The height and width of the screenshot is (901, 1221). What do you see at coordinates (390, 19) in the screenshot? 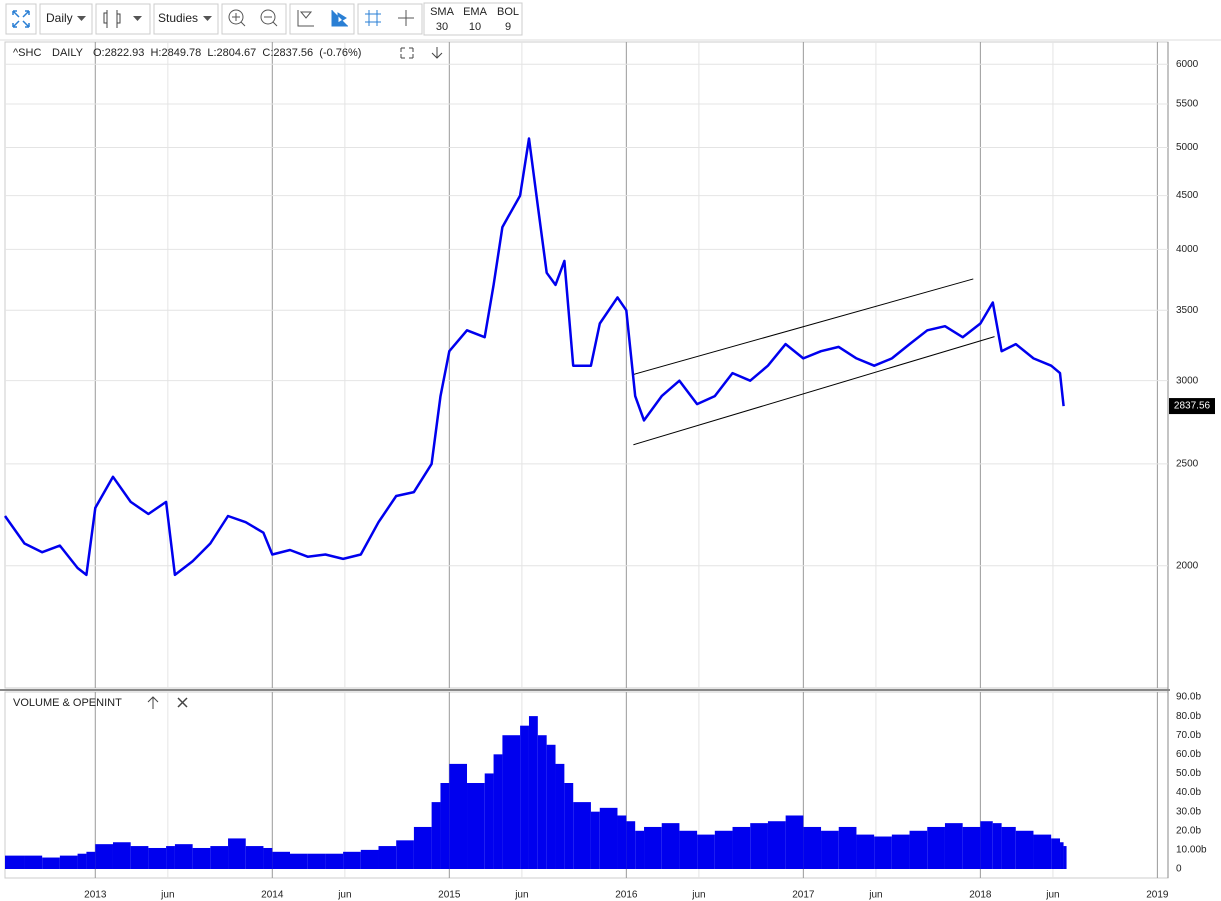
I see `crosshair-group` at bounding box center [390, 19].